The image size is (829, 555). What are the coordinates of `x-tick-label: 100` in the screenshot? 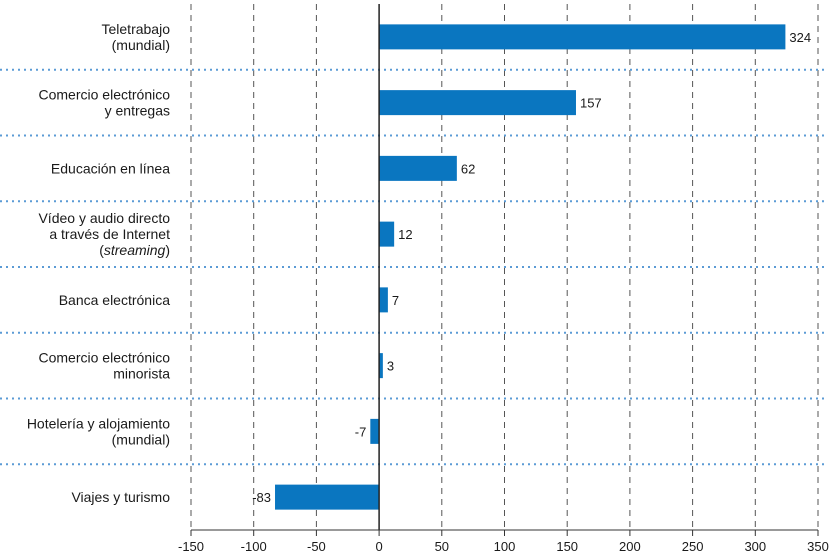 It's located at (505, 546).